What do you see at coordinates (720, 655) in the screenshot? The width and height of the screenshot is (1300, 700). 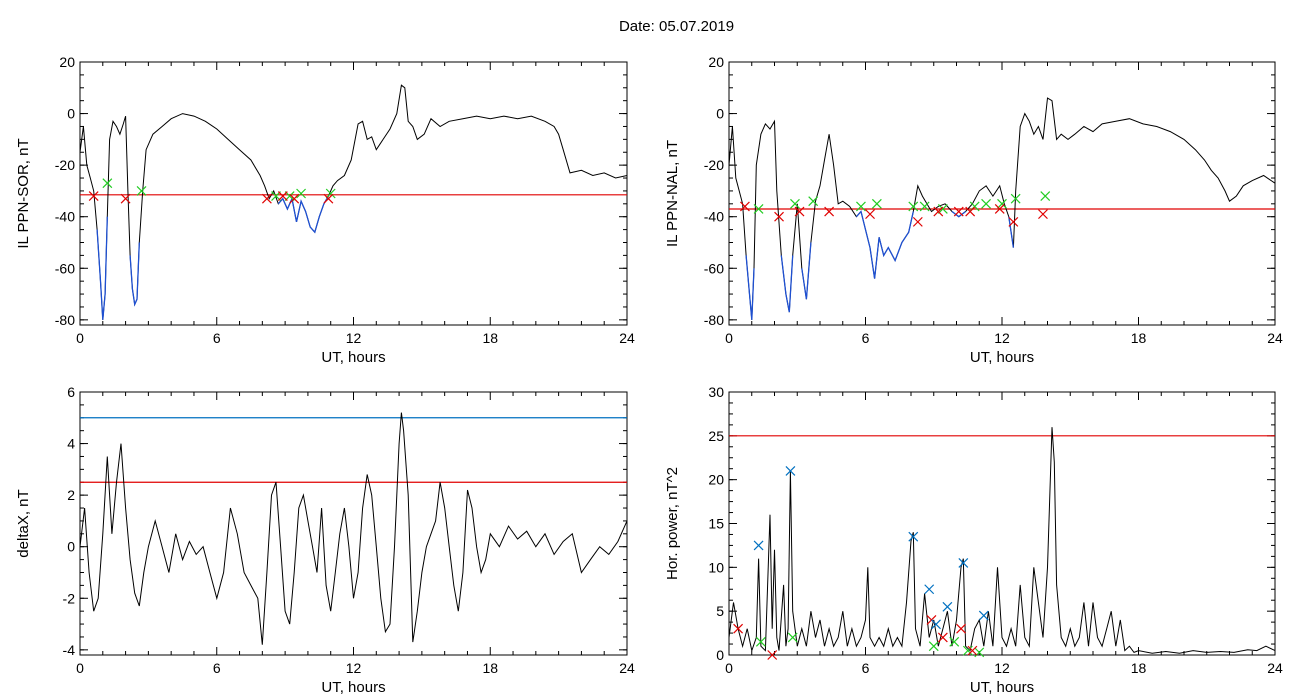 I see `y-tick-label: 0` at bounding box center [720, 655].